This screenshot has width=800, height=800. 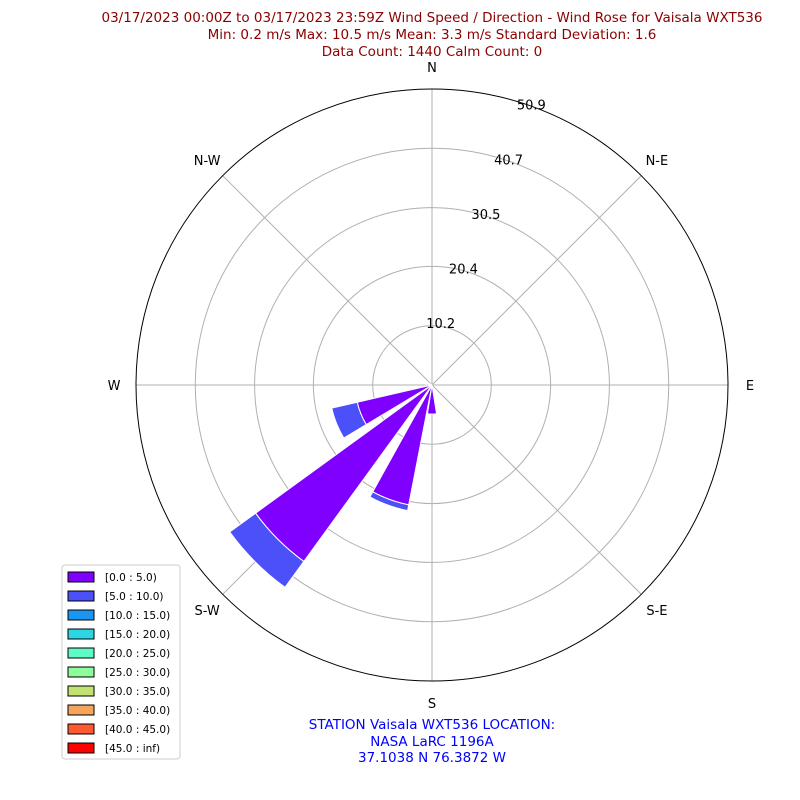 I want to click on ring-value-label: 20.4, so click(x=463, y=269).